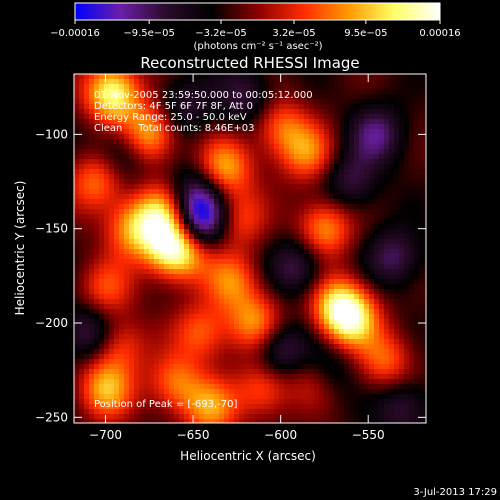 Image resolution: width=500 pixels, height=500 pixels. I want to click on colorbar-unit-label: (photons cm⁻² s⁻¹ asec⁻²), so click(257, 46).